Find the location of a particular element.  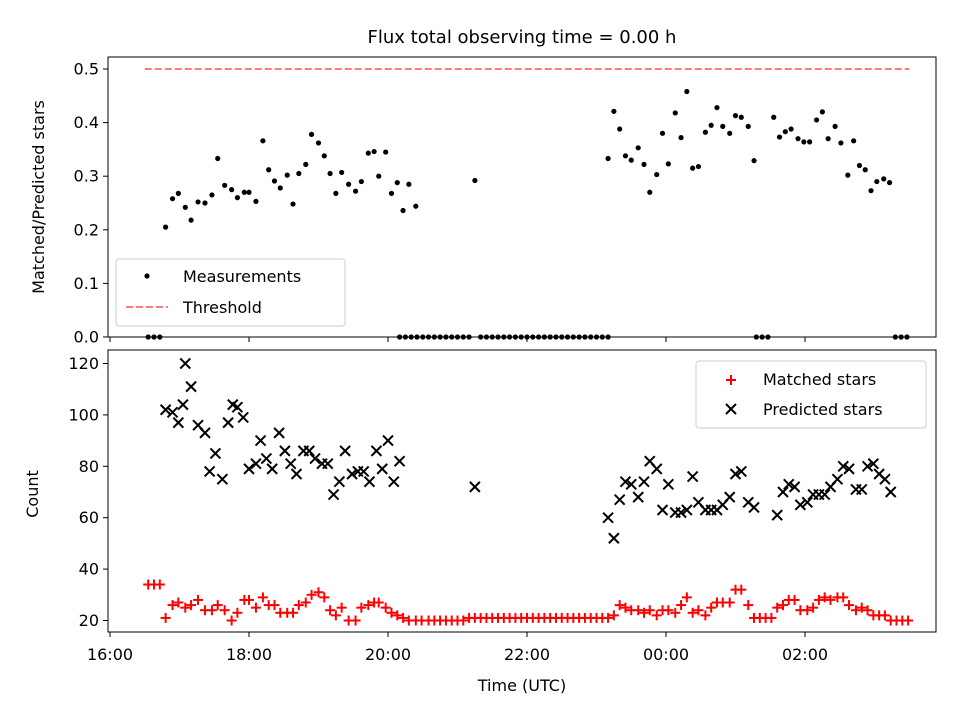

bottom-y-tick-label: 40 is located at coordinates (89, 569).